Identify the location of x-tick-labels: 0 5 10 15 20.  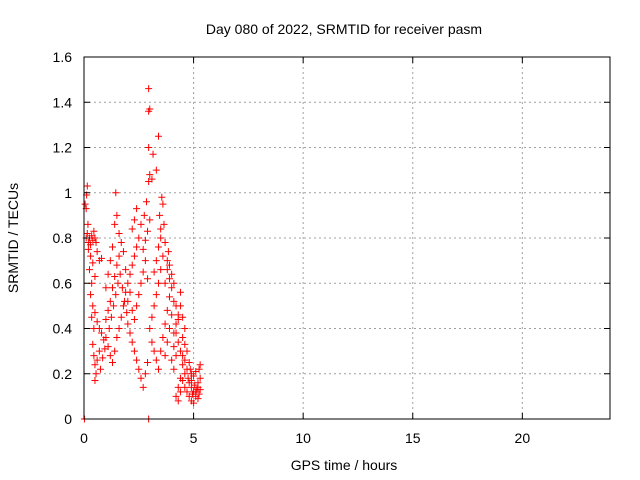
(305, 438).